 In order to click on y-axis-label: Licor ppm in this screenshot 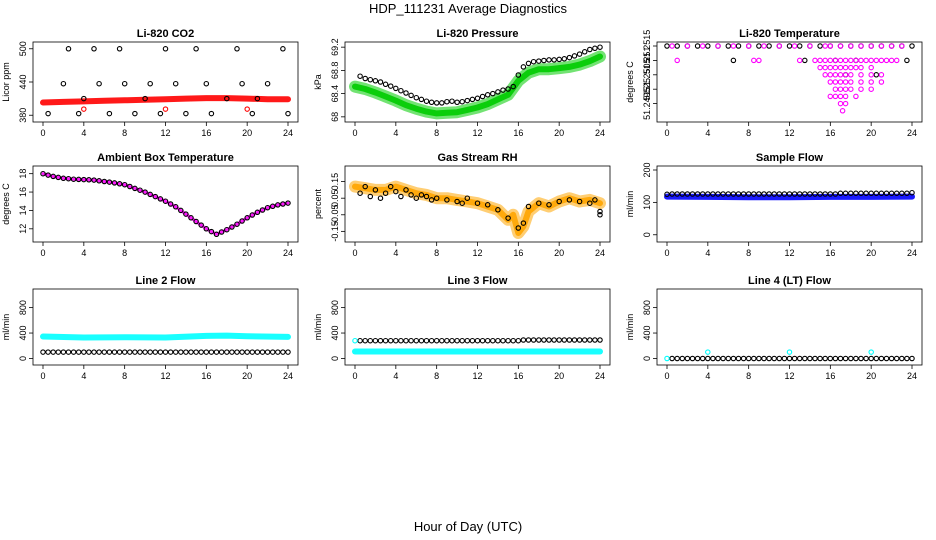, I will do `click(6, 82)`.